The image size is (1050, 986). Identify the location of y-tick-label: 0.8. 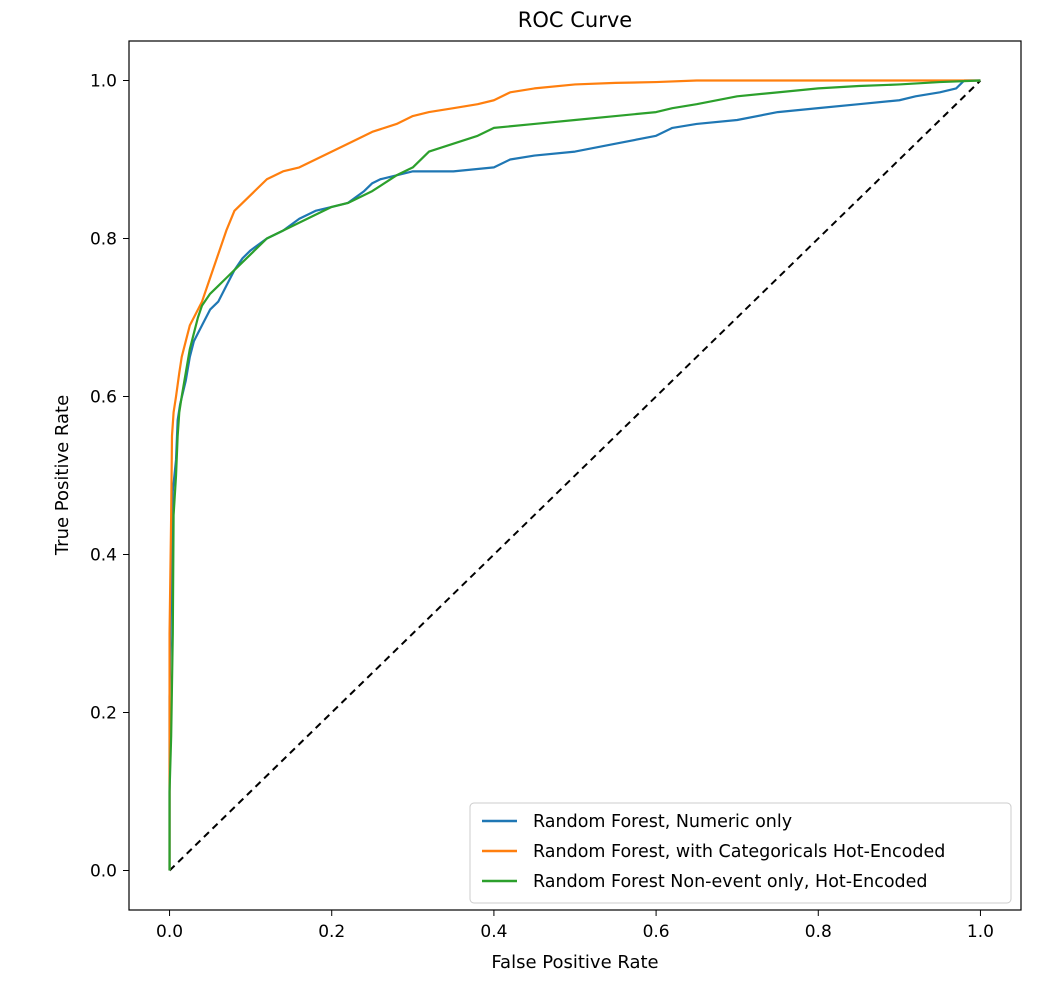
(103, 240).